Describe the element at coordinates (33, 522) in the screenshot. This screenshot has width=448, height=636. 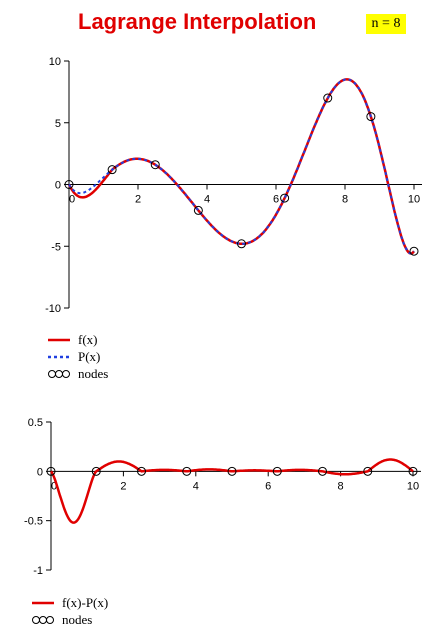
I see `y-tick-label: -0.5` at that location.